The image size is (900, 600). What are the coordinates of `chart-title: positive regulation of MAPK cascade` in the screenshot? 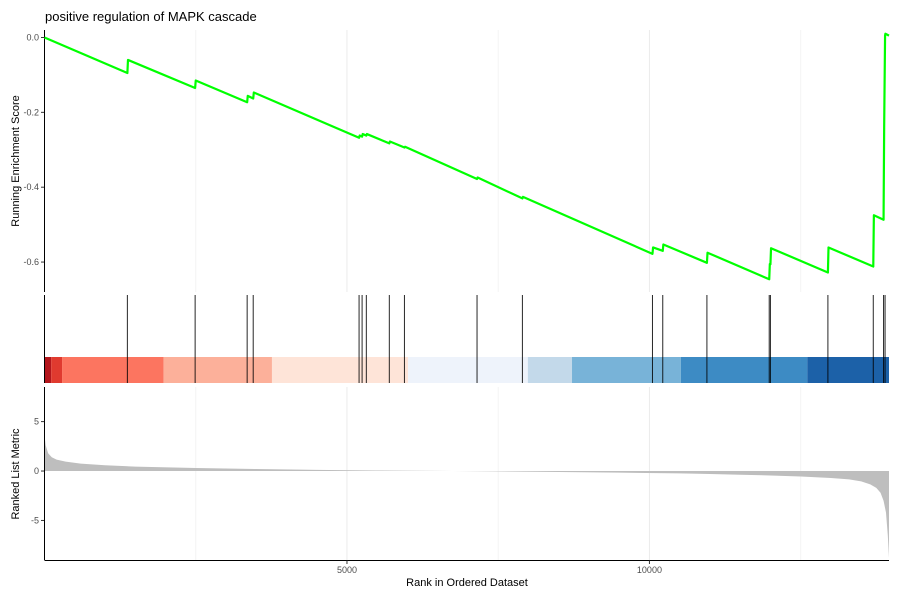 It's located at (151, 16).